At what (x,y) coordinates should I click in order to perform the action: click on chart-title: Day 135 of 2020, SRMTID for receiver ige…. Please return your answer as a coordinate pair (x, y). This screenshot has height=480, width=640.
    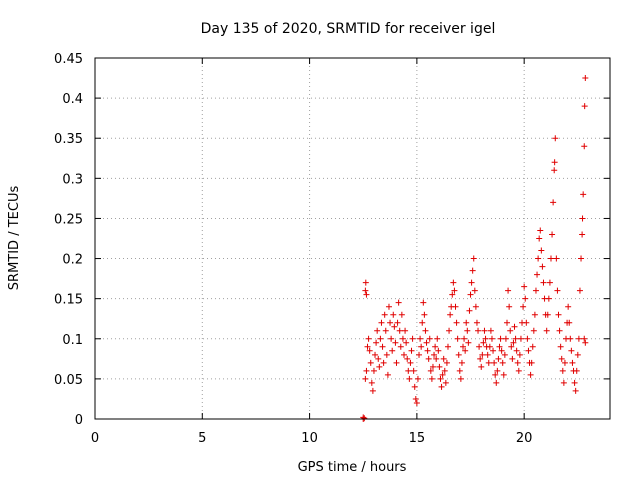
    Looking at the image, I should click on (348, 29).